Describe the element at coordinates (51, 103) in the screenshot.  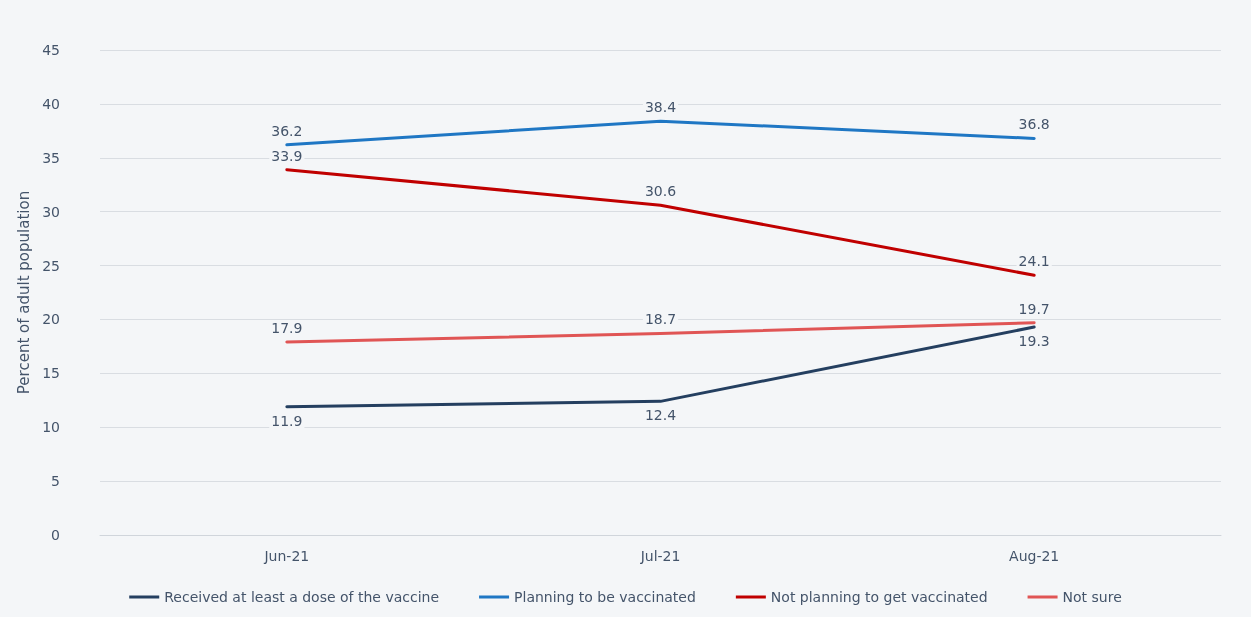
I see `y-tick-label: 40` at that location.